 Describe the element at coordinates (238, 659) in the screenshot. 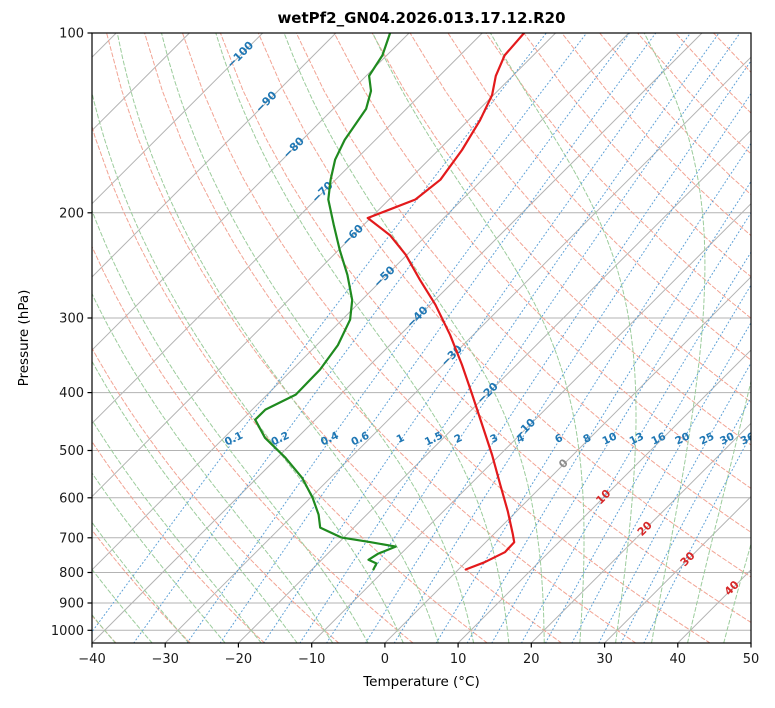

I see `svg-text: −20` at that location.